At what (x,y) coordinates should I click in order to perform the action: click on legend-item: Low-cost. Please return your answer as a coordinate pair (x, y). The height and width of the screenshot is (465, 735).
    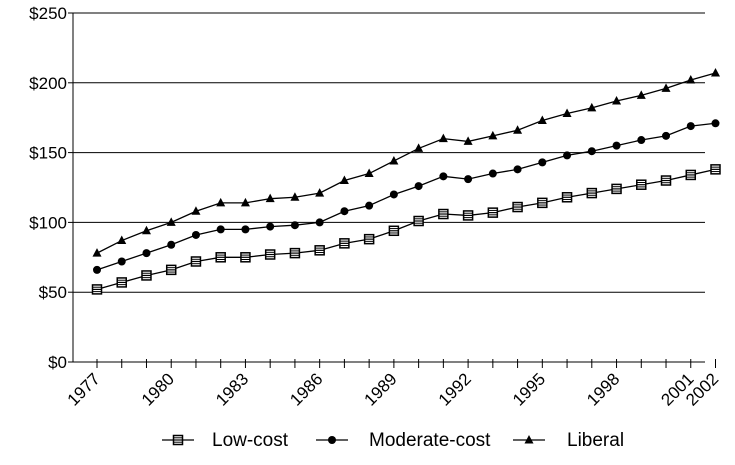
    Looking at the image, I should click on (225, 440).